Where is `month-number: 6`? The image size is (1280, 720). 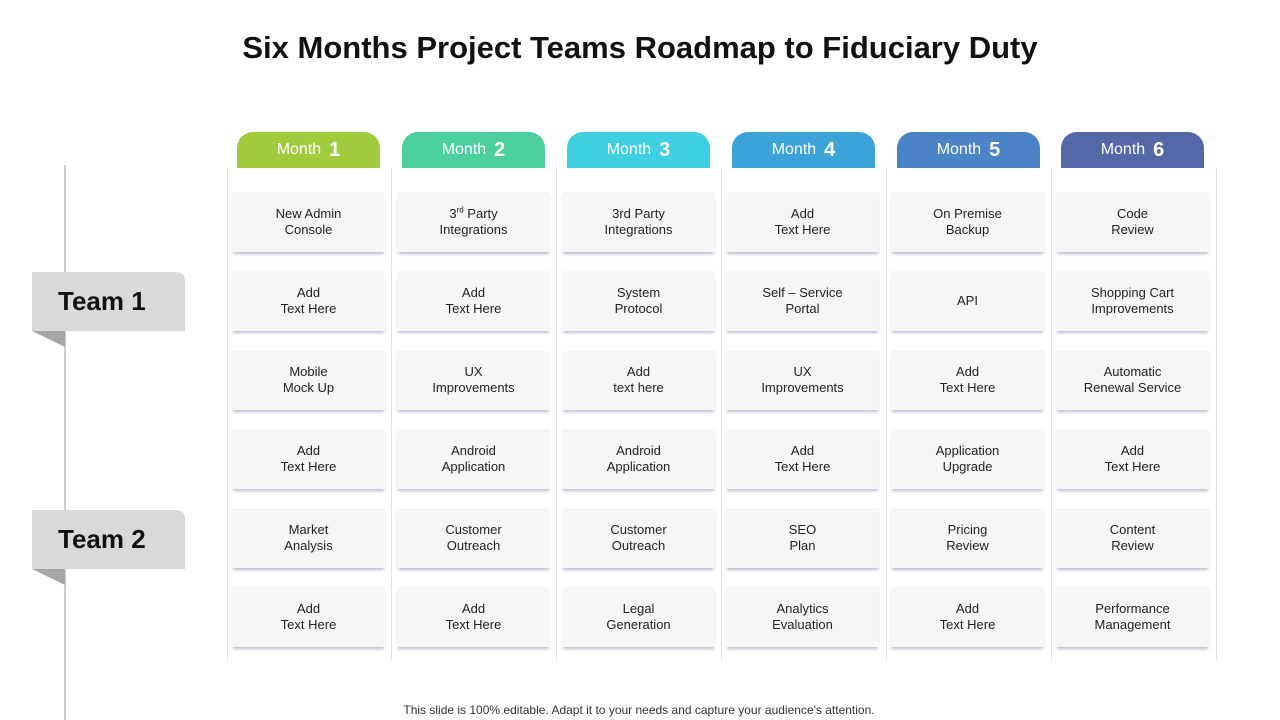 month-number: 6 is located at coordinates (1159, 149).